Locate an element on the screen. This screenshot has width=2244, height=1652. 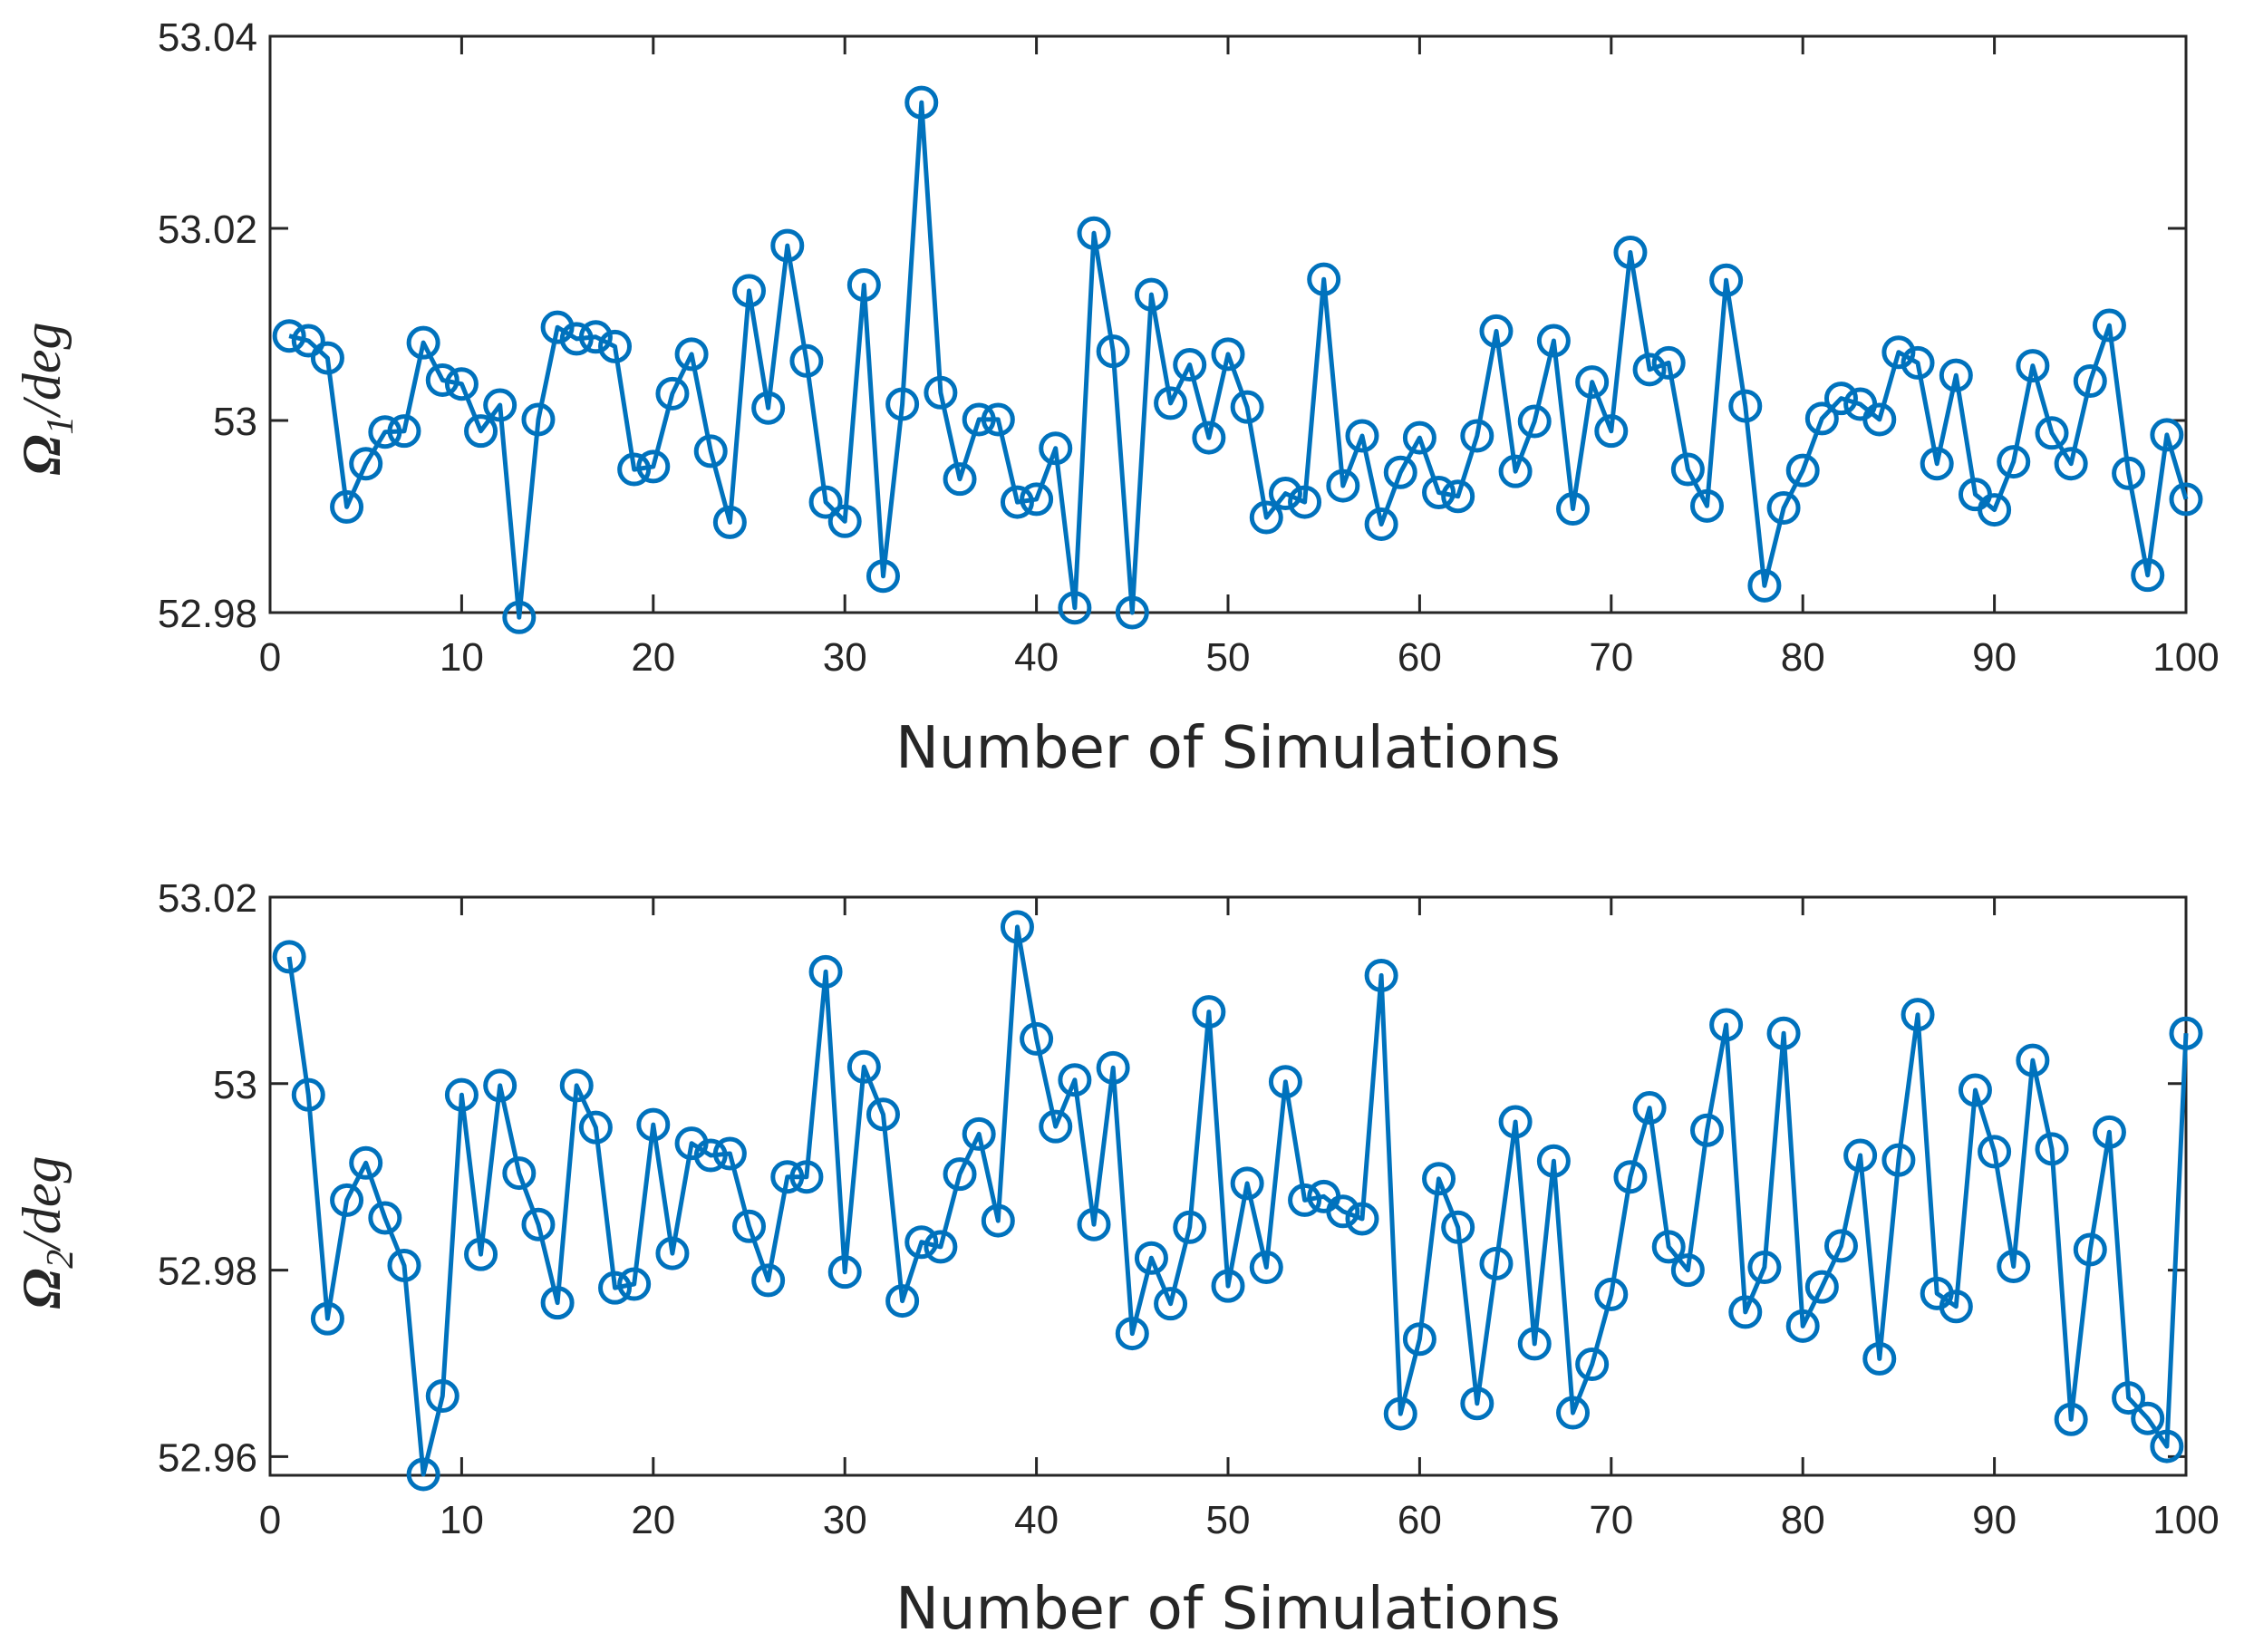
omega1-y-tick-label: 53 is located at coordinates (235, 422).